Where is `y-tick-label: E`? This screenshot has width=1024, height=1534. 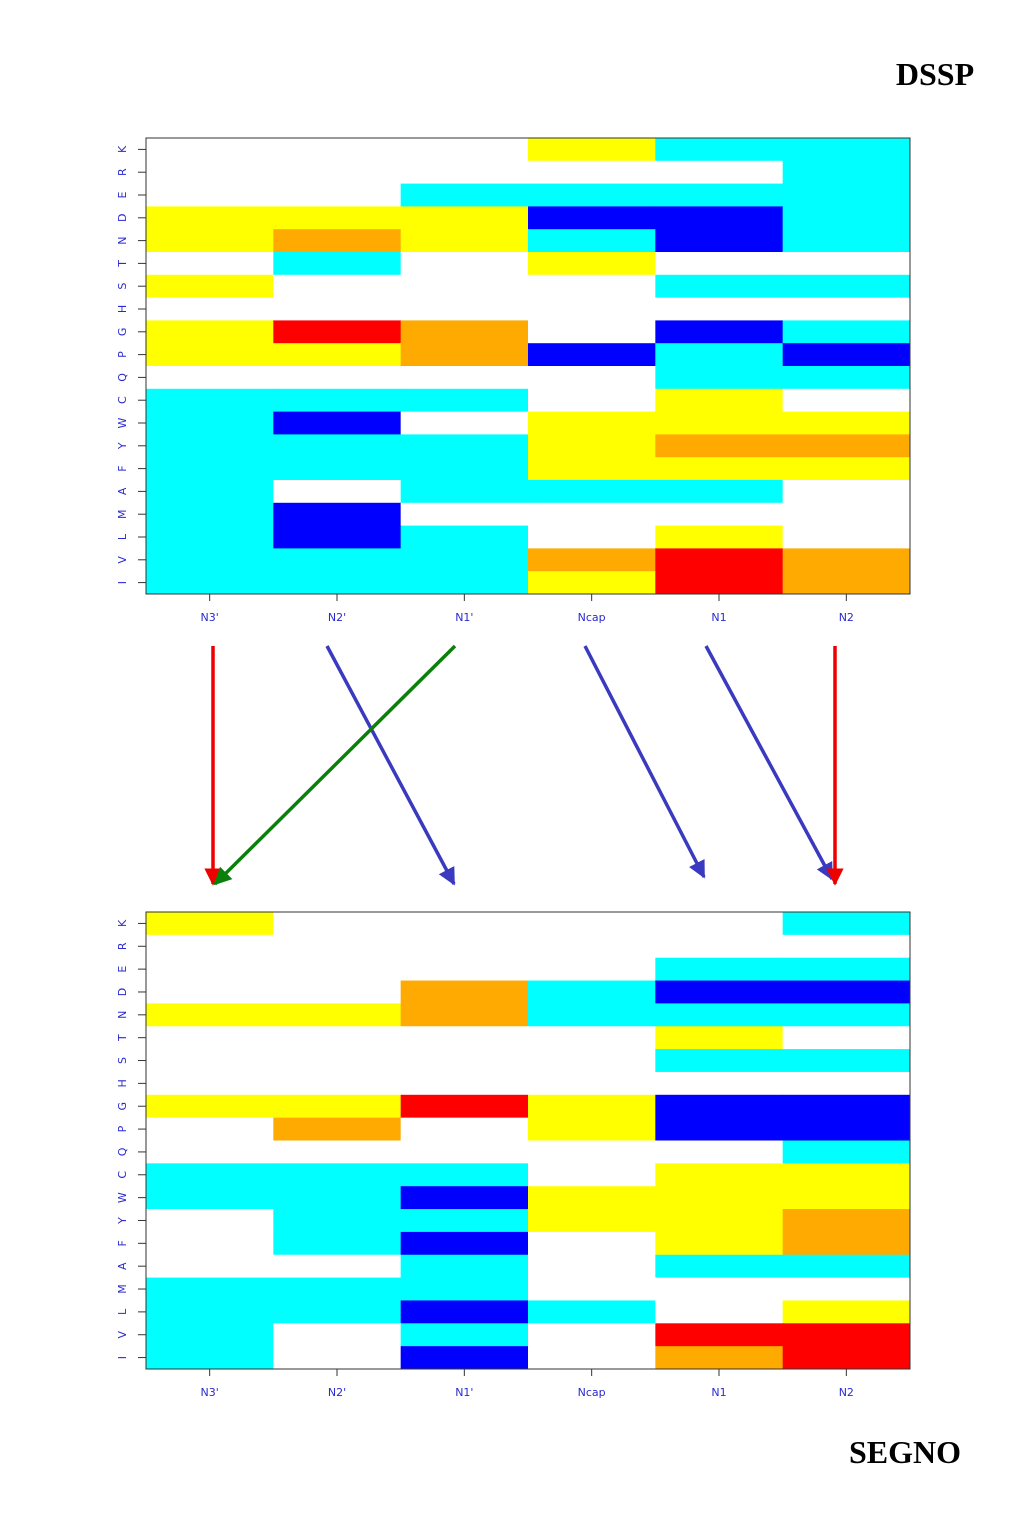 y-tick-label: E is located at coordinates (122, 194).